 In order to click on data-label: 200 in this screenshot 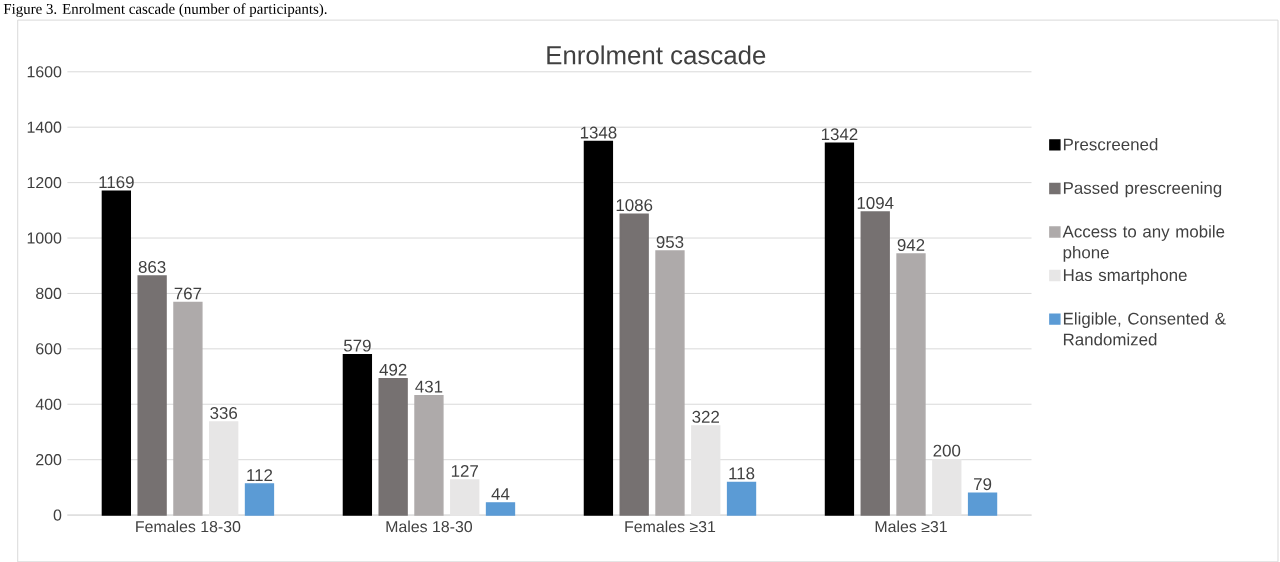, I will do `click(947, 450)`.